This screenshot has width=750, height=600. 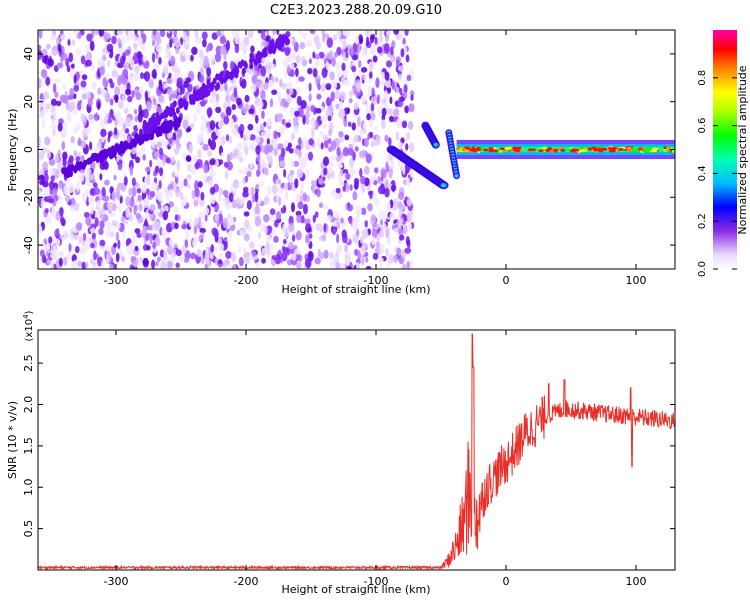 I want to click on y-tick-label: 20, so click(x=28, y=102).